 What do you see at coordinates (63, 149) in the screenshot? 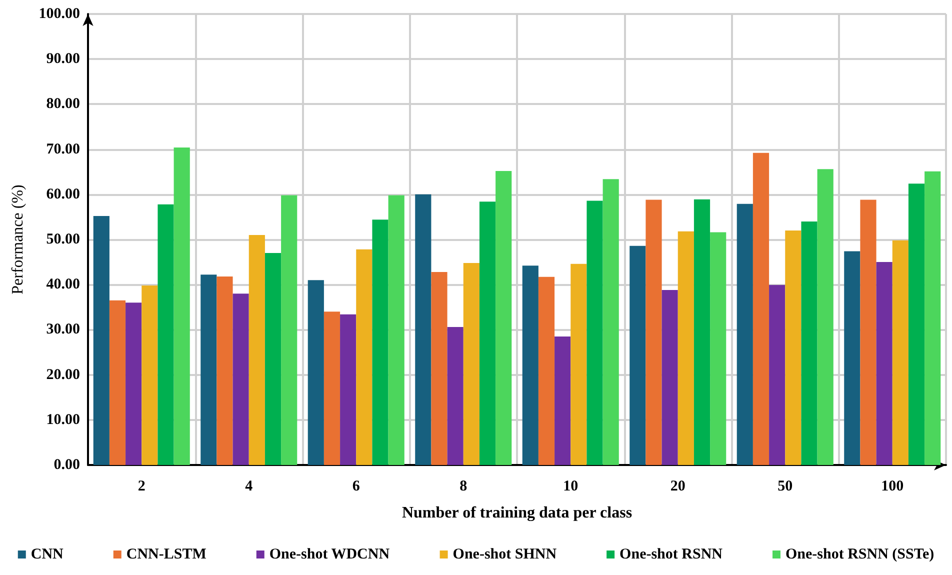
I see `y-tick-label: 70.00` at bounding box center [63, 149].